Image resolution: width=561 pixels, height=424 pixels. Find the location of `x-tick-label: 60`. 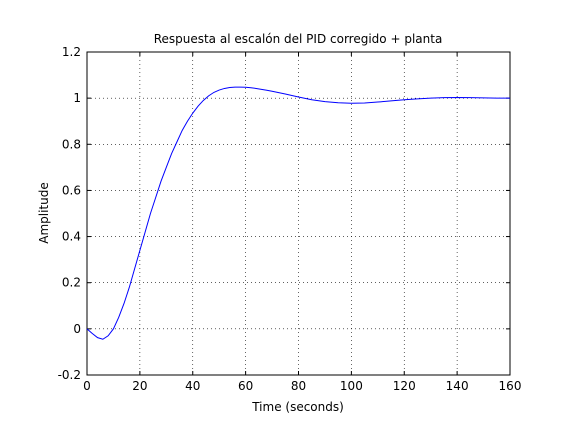

x-tick-label: 60 is located at coordinates (245, 386).